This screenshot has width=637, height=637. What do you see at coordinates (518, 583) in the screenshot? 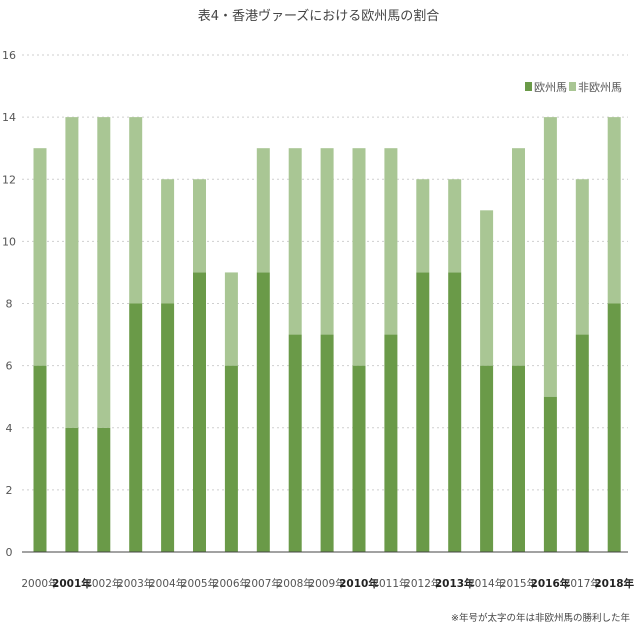
I see `x-tick-label: 2015年` at bounding box center [518, 583].